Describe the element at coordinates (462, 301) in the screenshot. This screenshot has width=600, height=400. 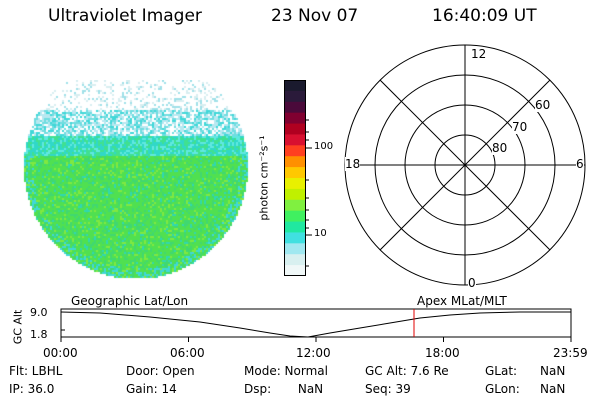
I see `timeline-right-label: Apex MLat/MLT` at that location.